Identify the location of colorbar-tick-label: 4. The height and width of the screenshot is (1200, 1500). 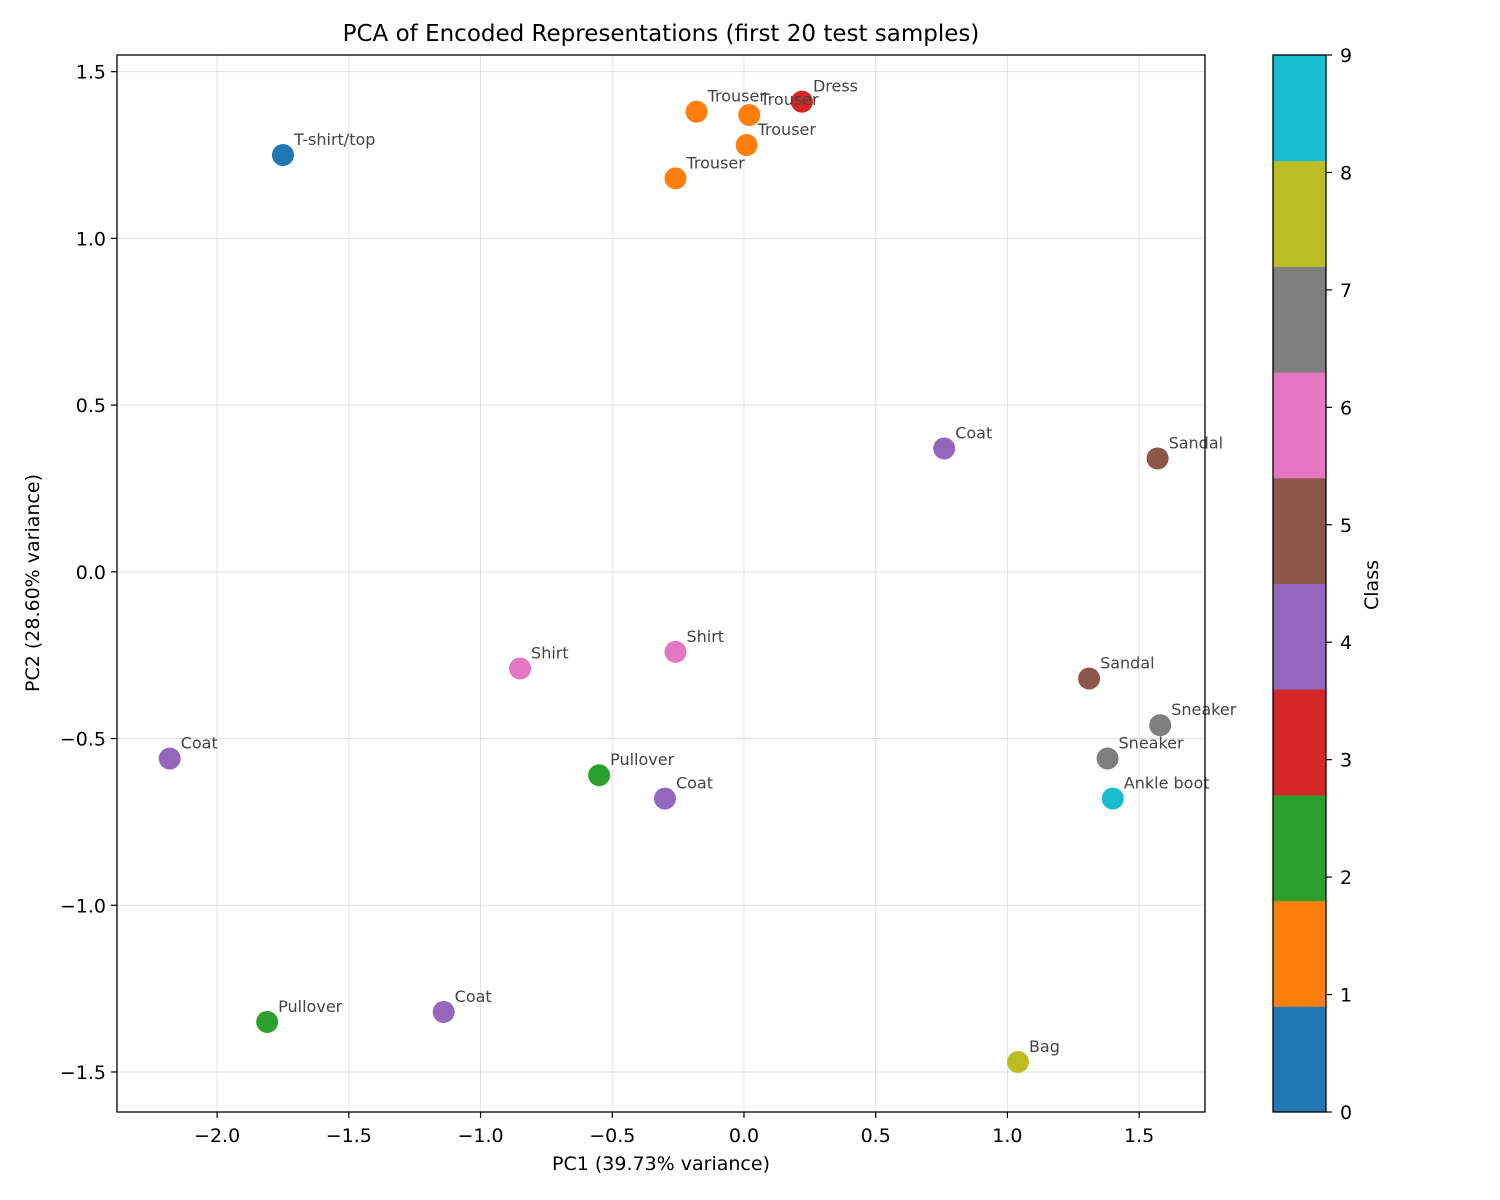
(1346, 643).